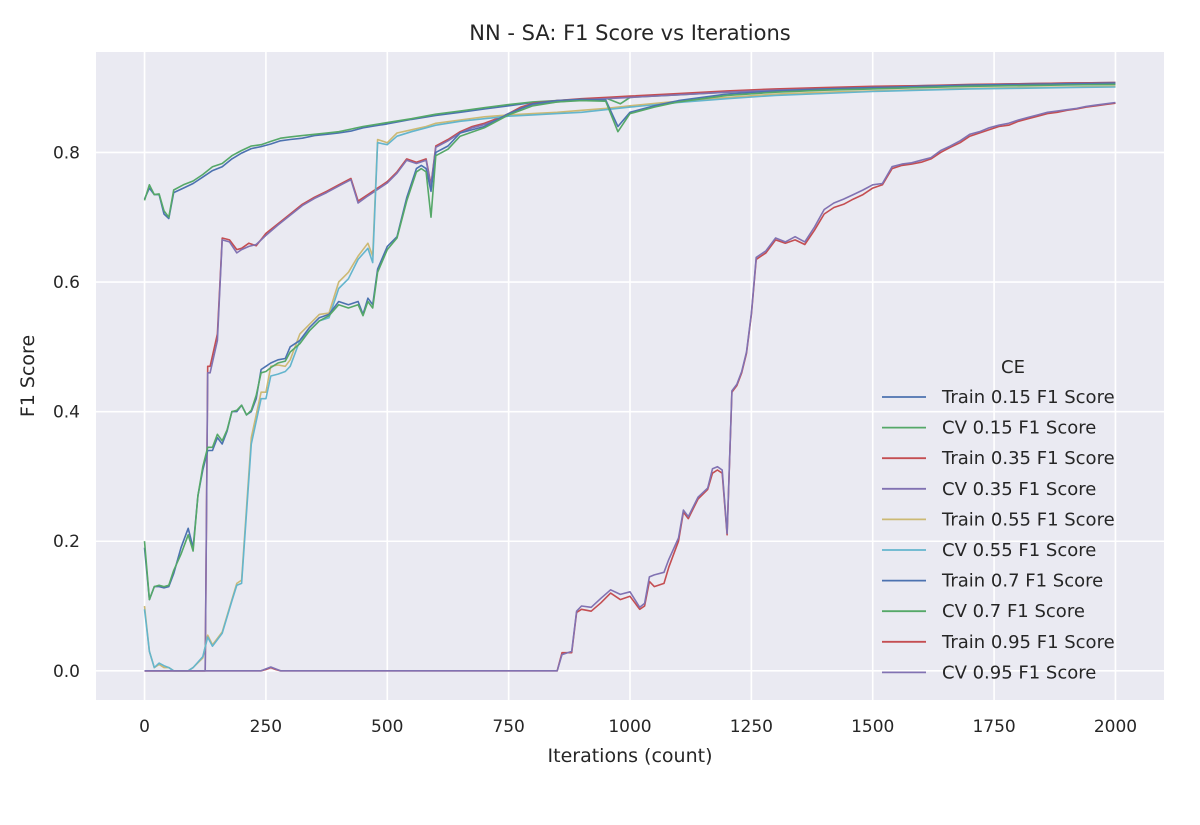  I want to click on chart-title: NN - SA: F1 Score vs Iterations, so click(629, 33).